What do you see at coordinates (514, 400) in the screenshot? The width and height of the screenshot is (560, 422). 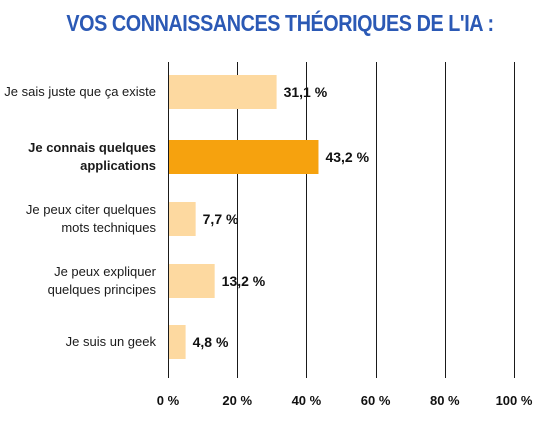 I see `x-tick-label-100: 100 %` at bounding box center [514, 400].